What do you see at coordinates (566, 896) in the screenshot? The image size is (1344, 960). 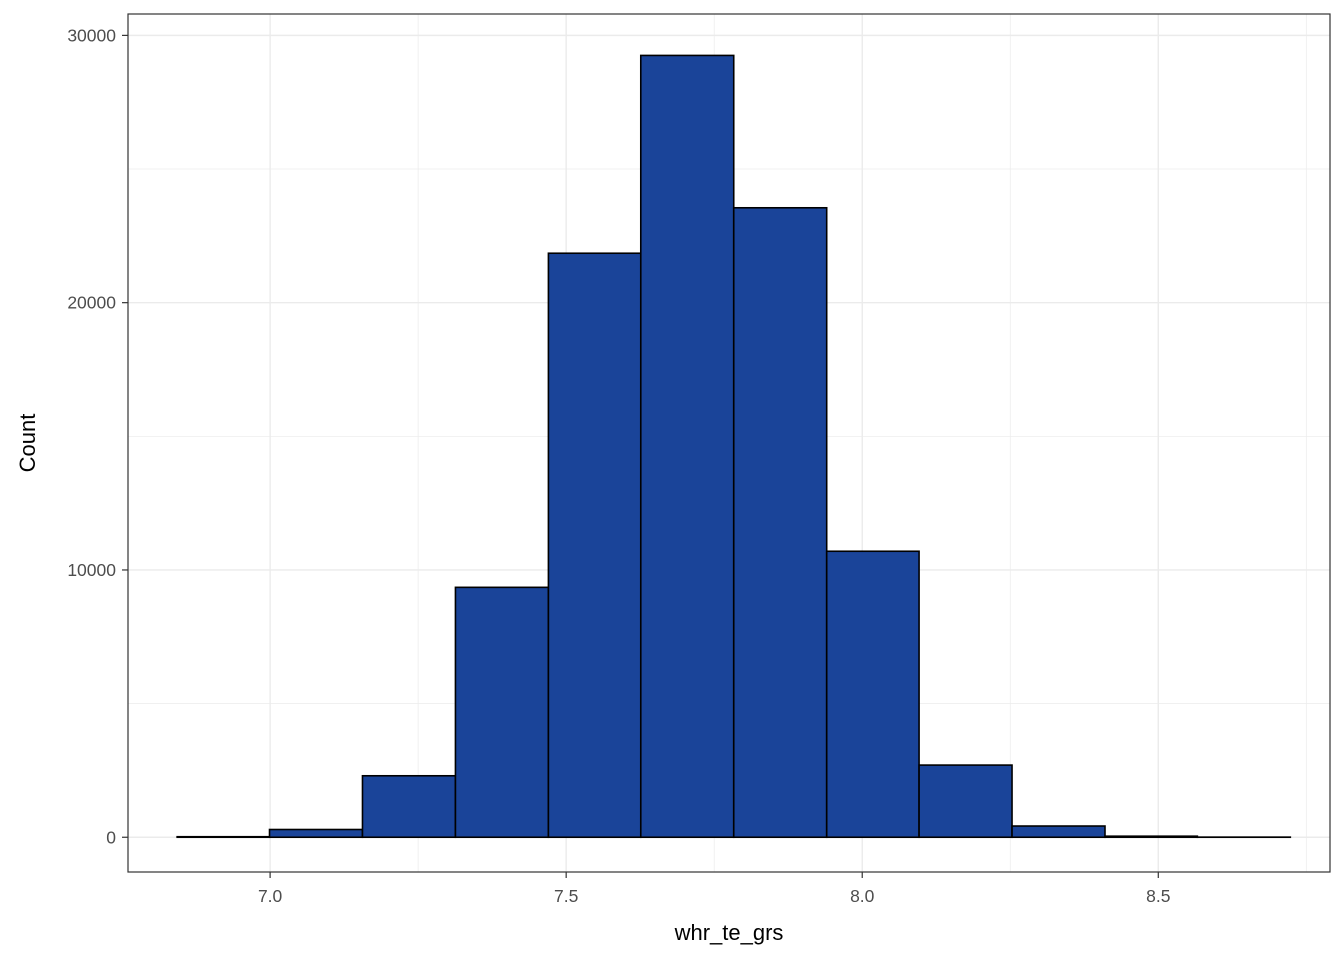 I see `x-tick-label: 7.5` at bounding box center [566, 896].